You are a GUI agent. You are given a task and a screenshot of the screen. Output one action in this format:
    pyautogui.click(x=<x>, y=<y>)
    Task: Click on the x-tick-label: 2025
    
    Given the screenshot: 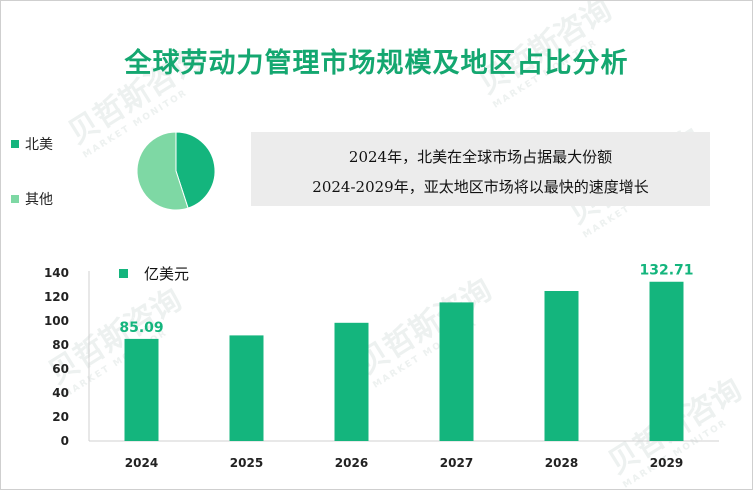 What is the action you would take?
    pyautogui.click(x=246, y=463)
    